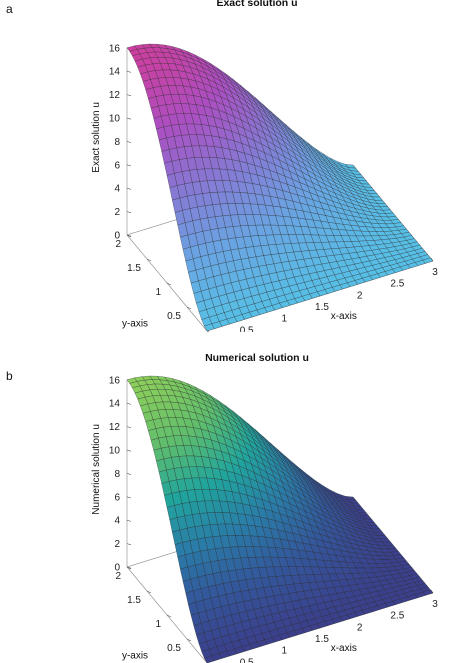 The width and height of the screenshot is (474, 663). I want to click on chart-title-a: Exact solution u, so click(257, 4).